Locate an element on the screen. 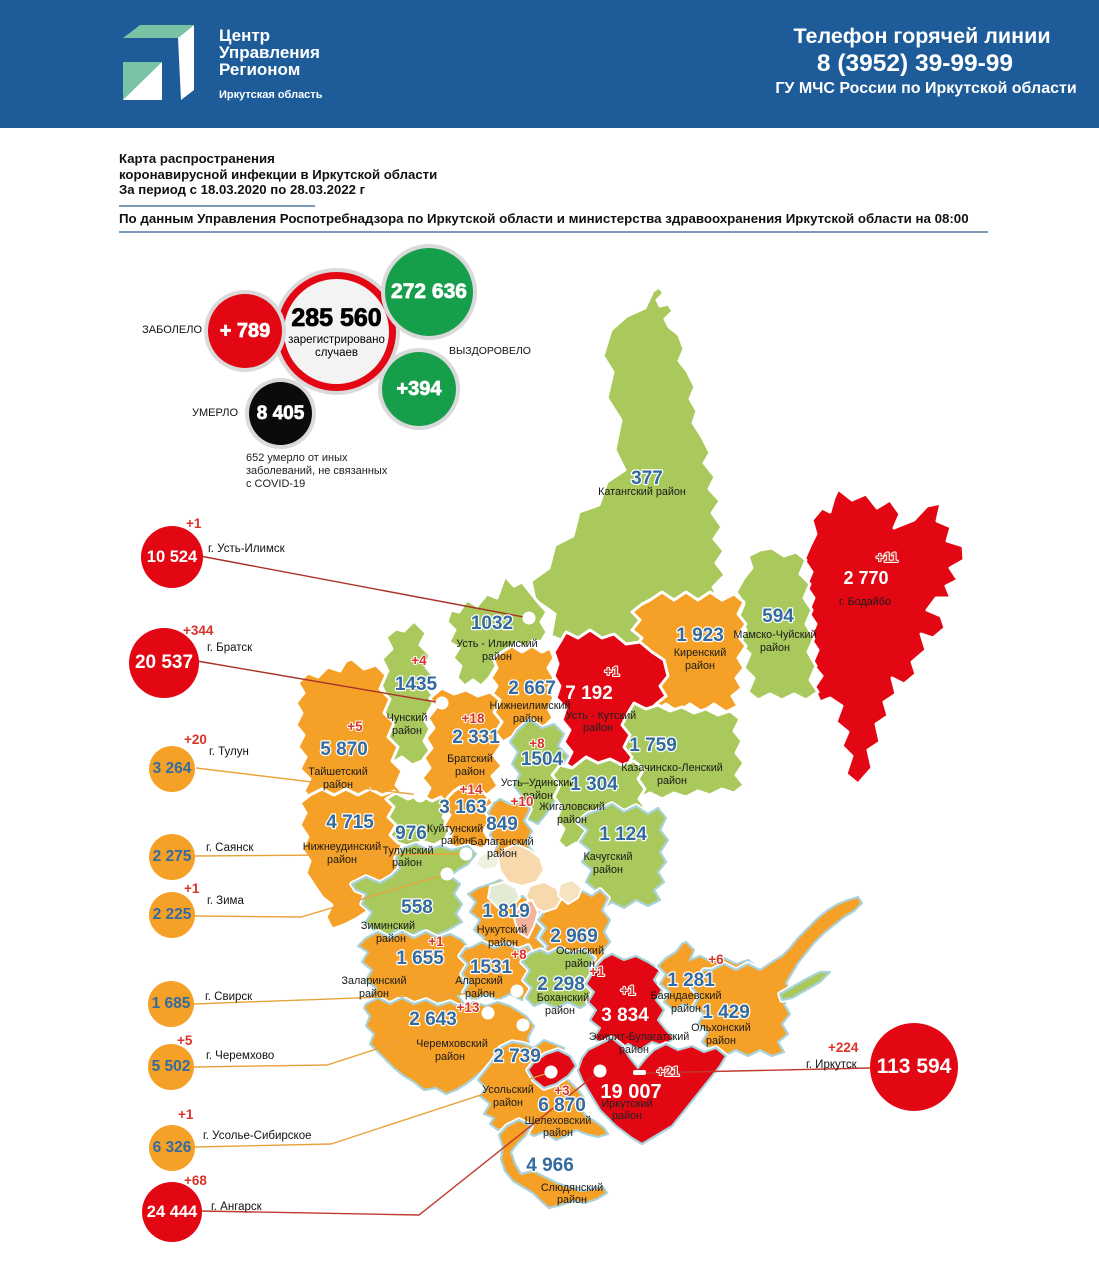  svg-text: Баяндаевский is located at coordinates (685, 996).